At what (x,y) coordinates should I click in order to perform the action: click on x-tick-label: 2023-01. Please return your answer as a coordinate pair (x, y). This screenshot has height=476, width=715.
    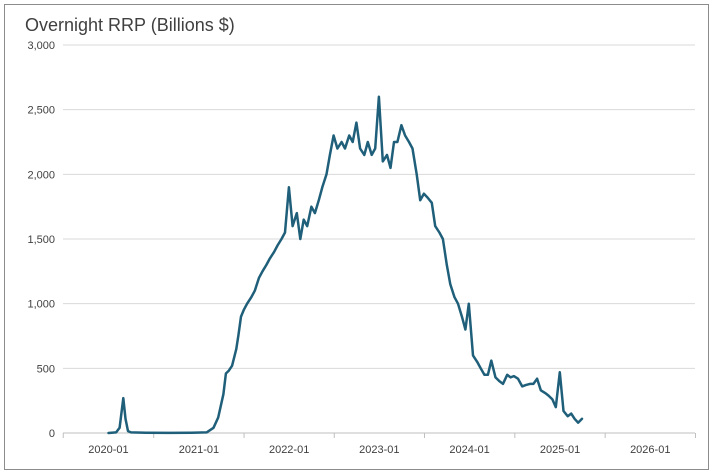
    Looking at the image, I should click on (379, 450).